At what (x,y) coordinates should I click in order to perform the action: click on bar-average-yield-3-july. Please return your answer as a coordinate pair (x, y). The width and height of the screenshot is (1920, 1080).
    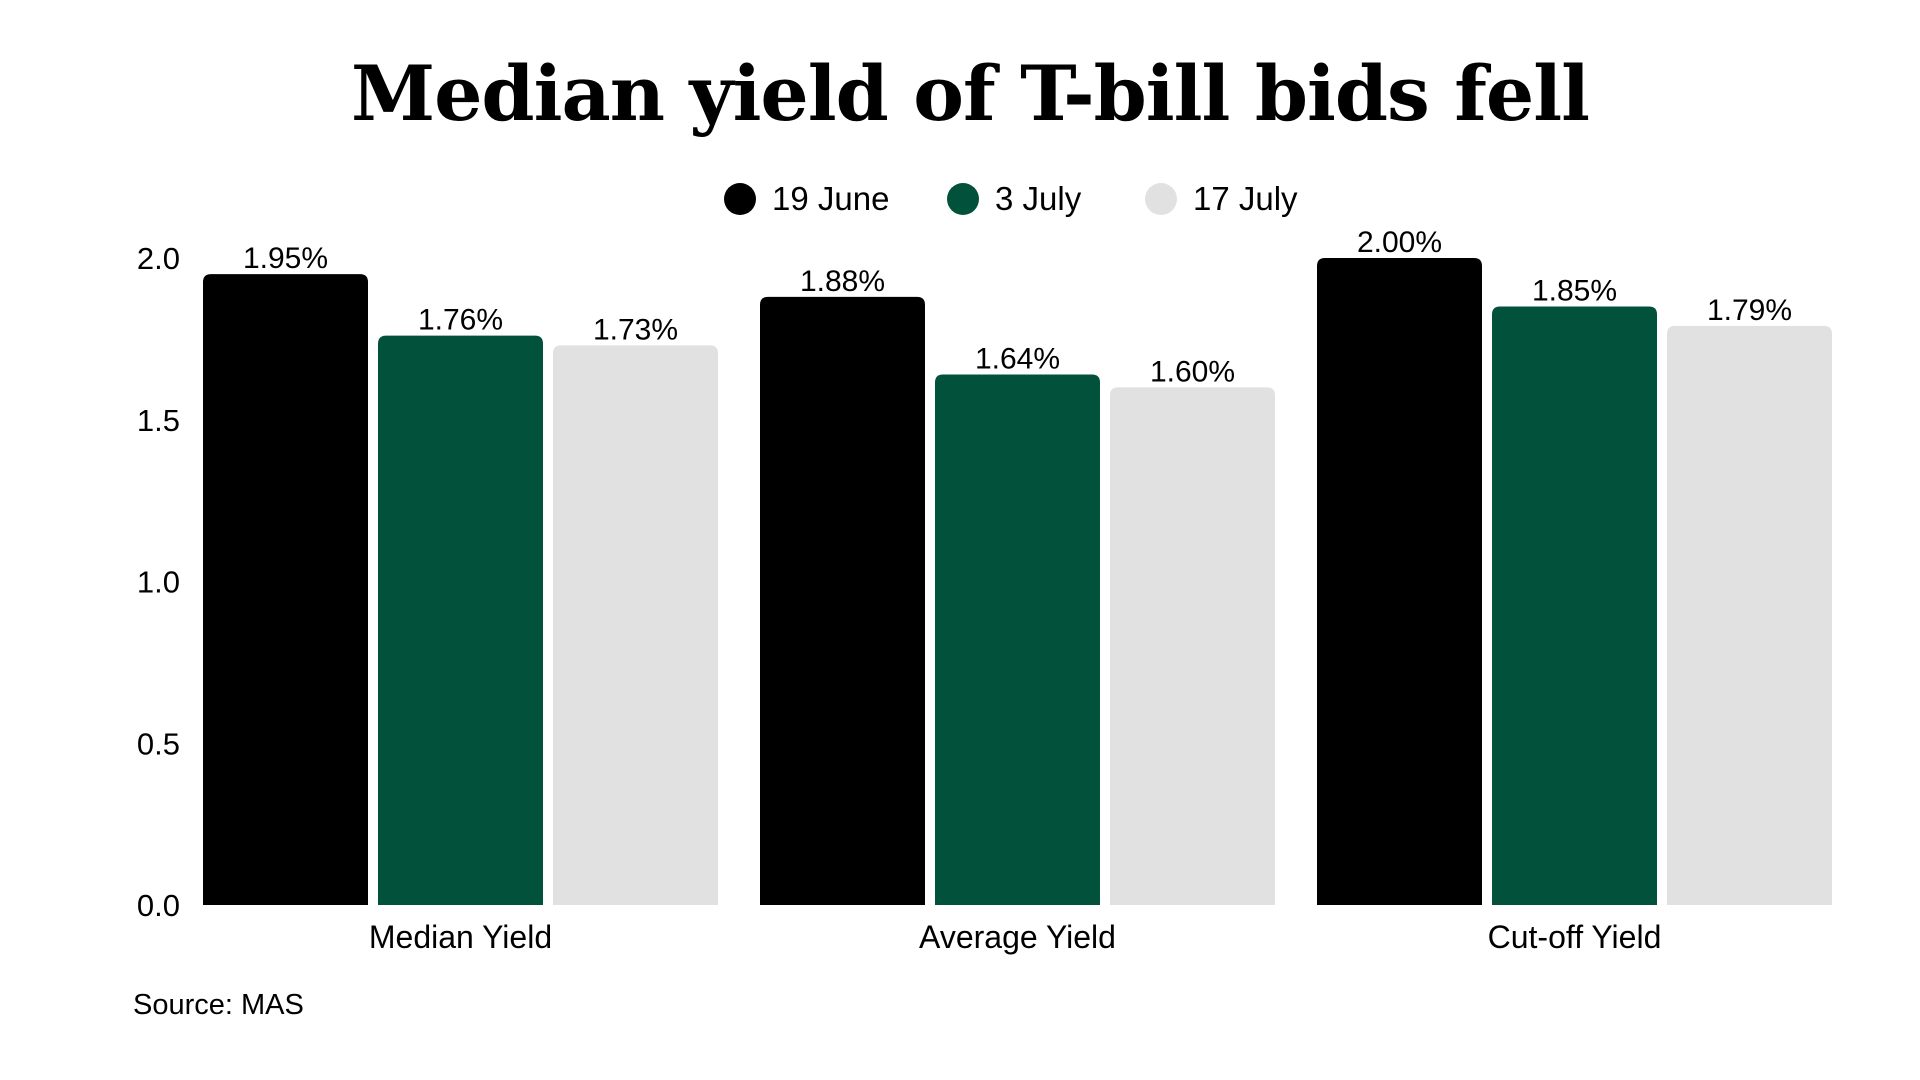
    Looking at the image, I should click on (1017, 640).